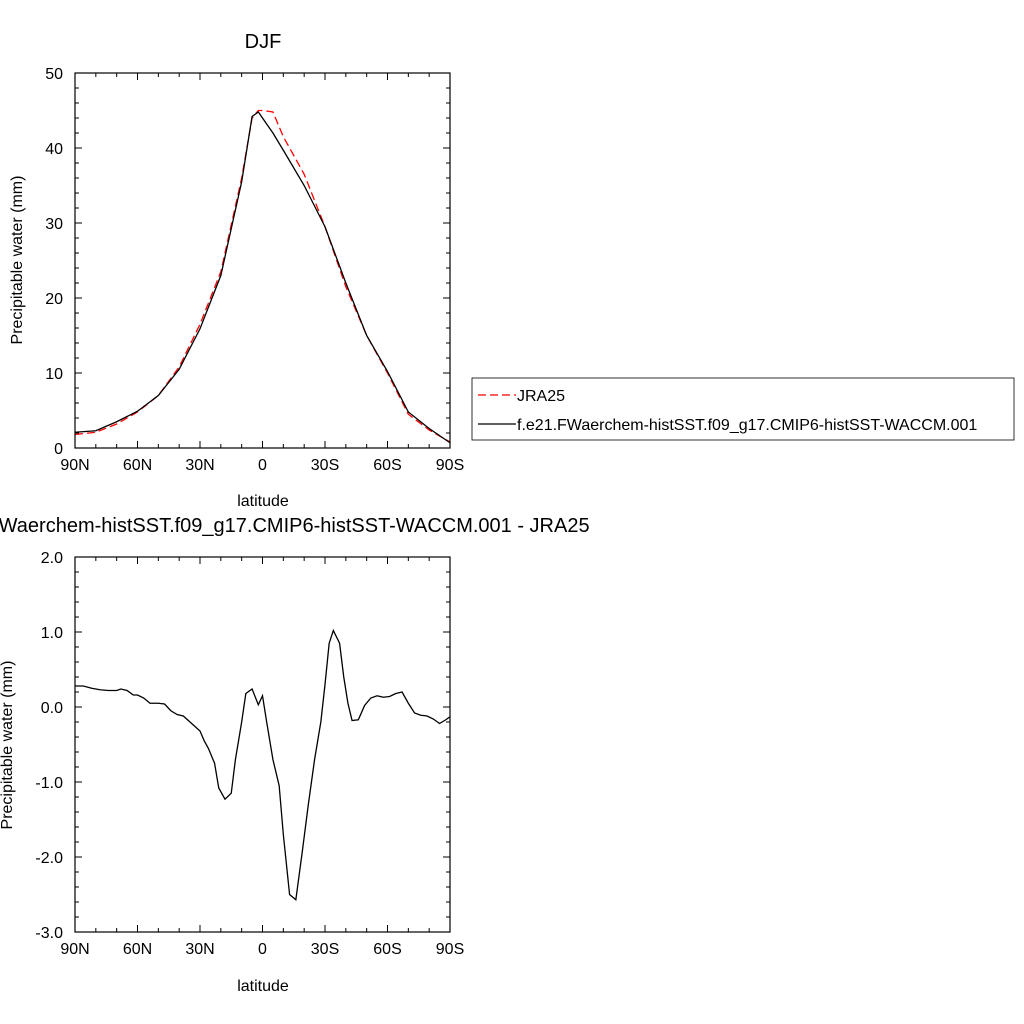 This screenshot has height=1024, width=1024. I want to click on top-chart-title: DJF, so click(263, 42).